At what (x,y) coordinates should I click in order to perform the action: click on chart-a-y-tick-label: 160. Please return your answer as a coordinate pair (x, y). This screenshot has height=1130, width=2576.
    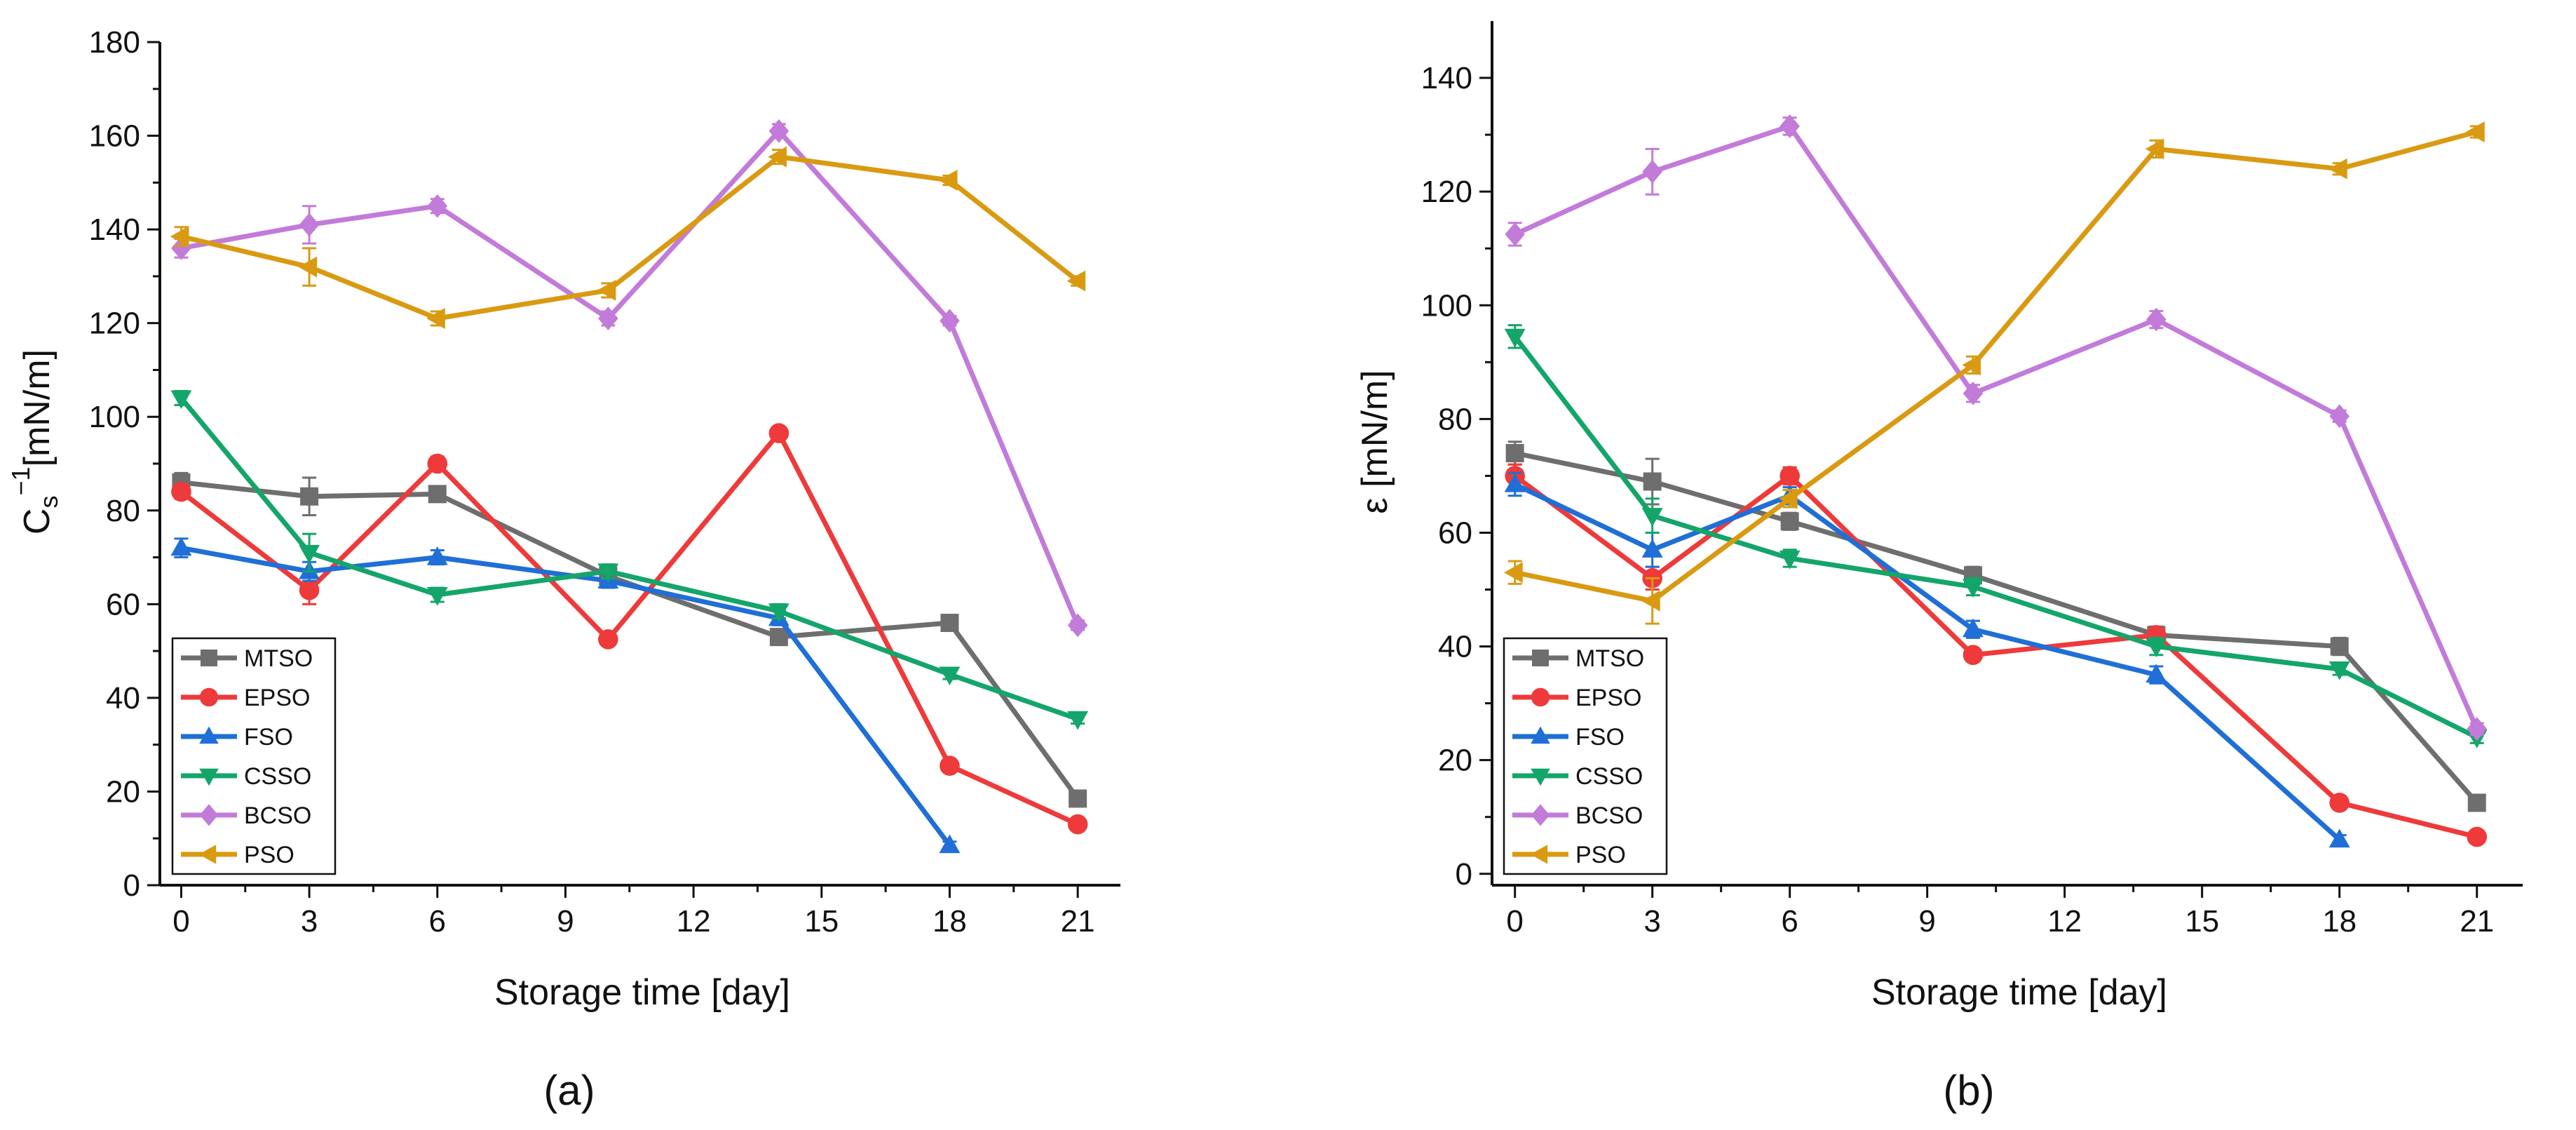
    Looking at the image, I should click on (114, 136).